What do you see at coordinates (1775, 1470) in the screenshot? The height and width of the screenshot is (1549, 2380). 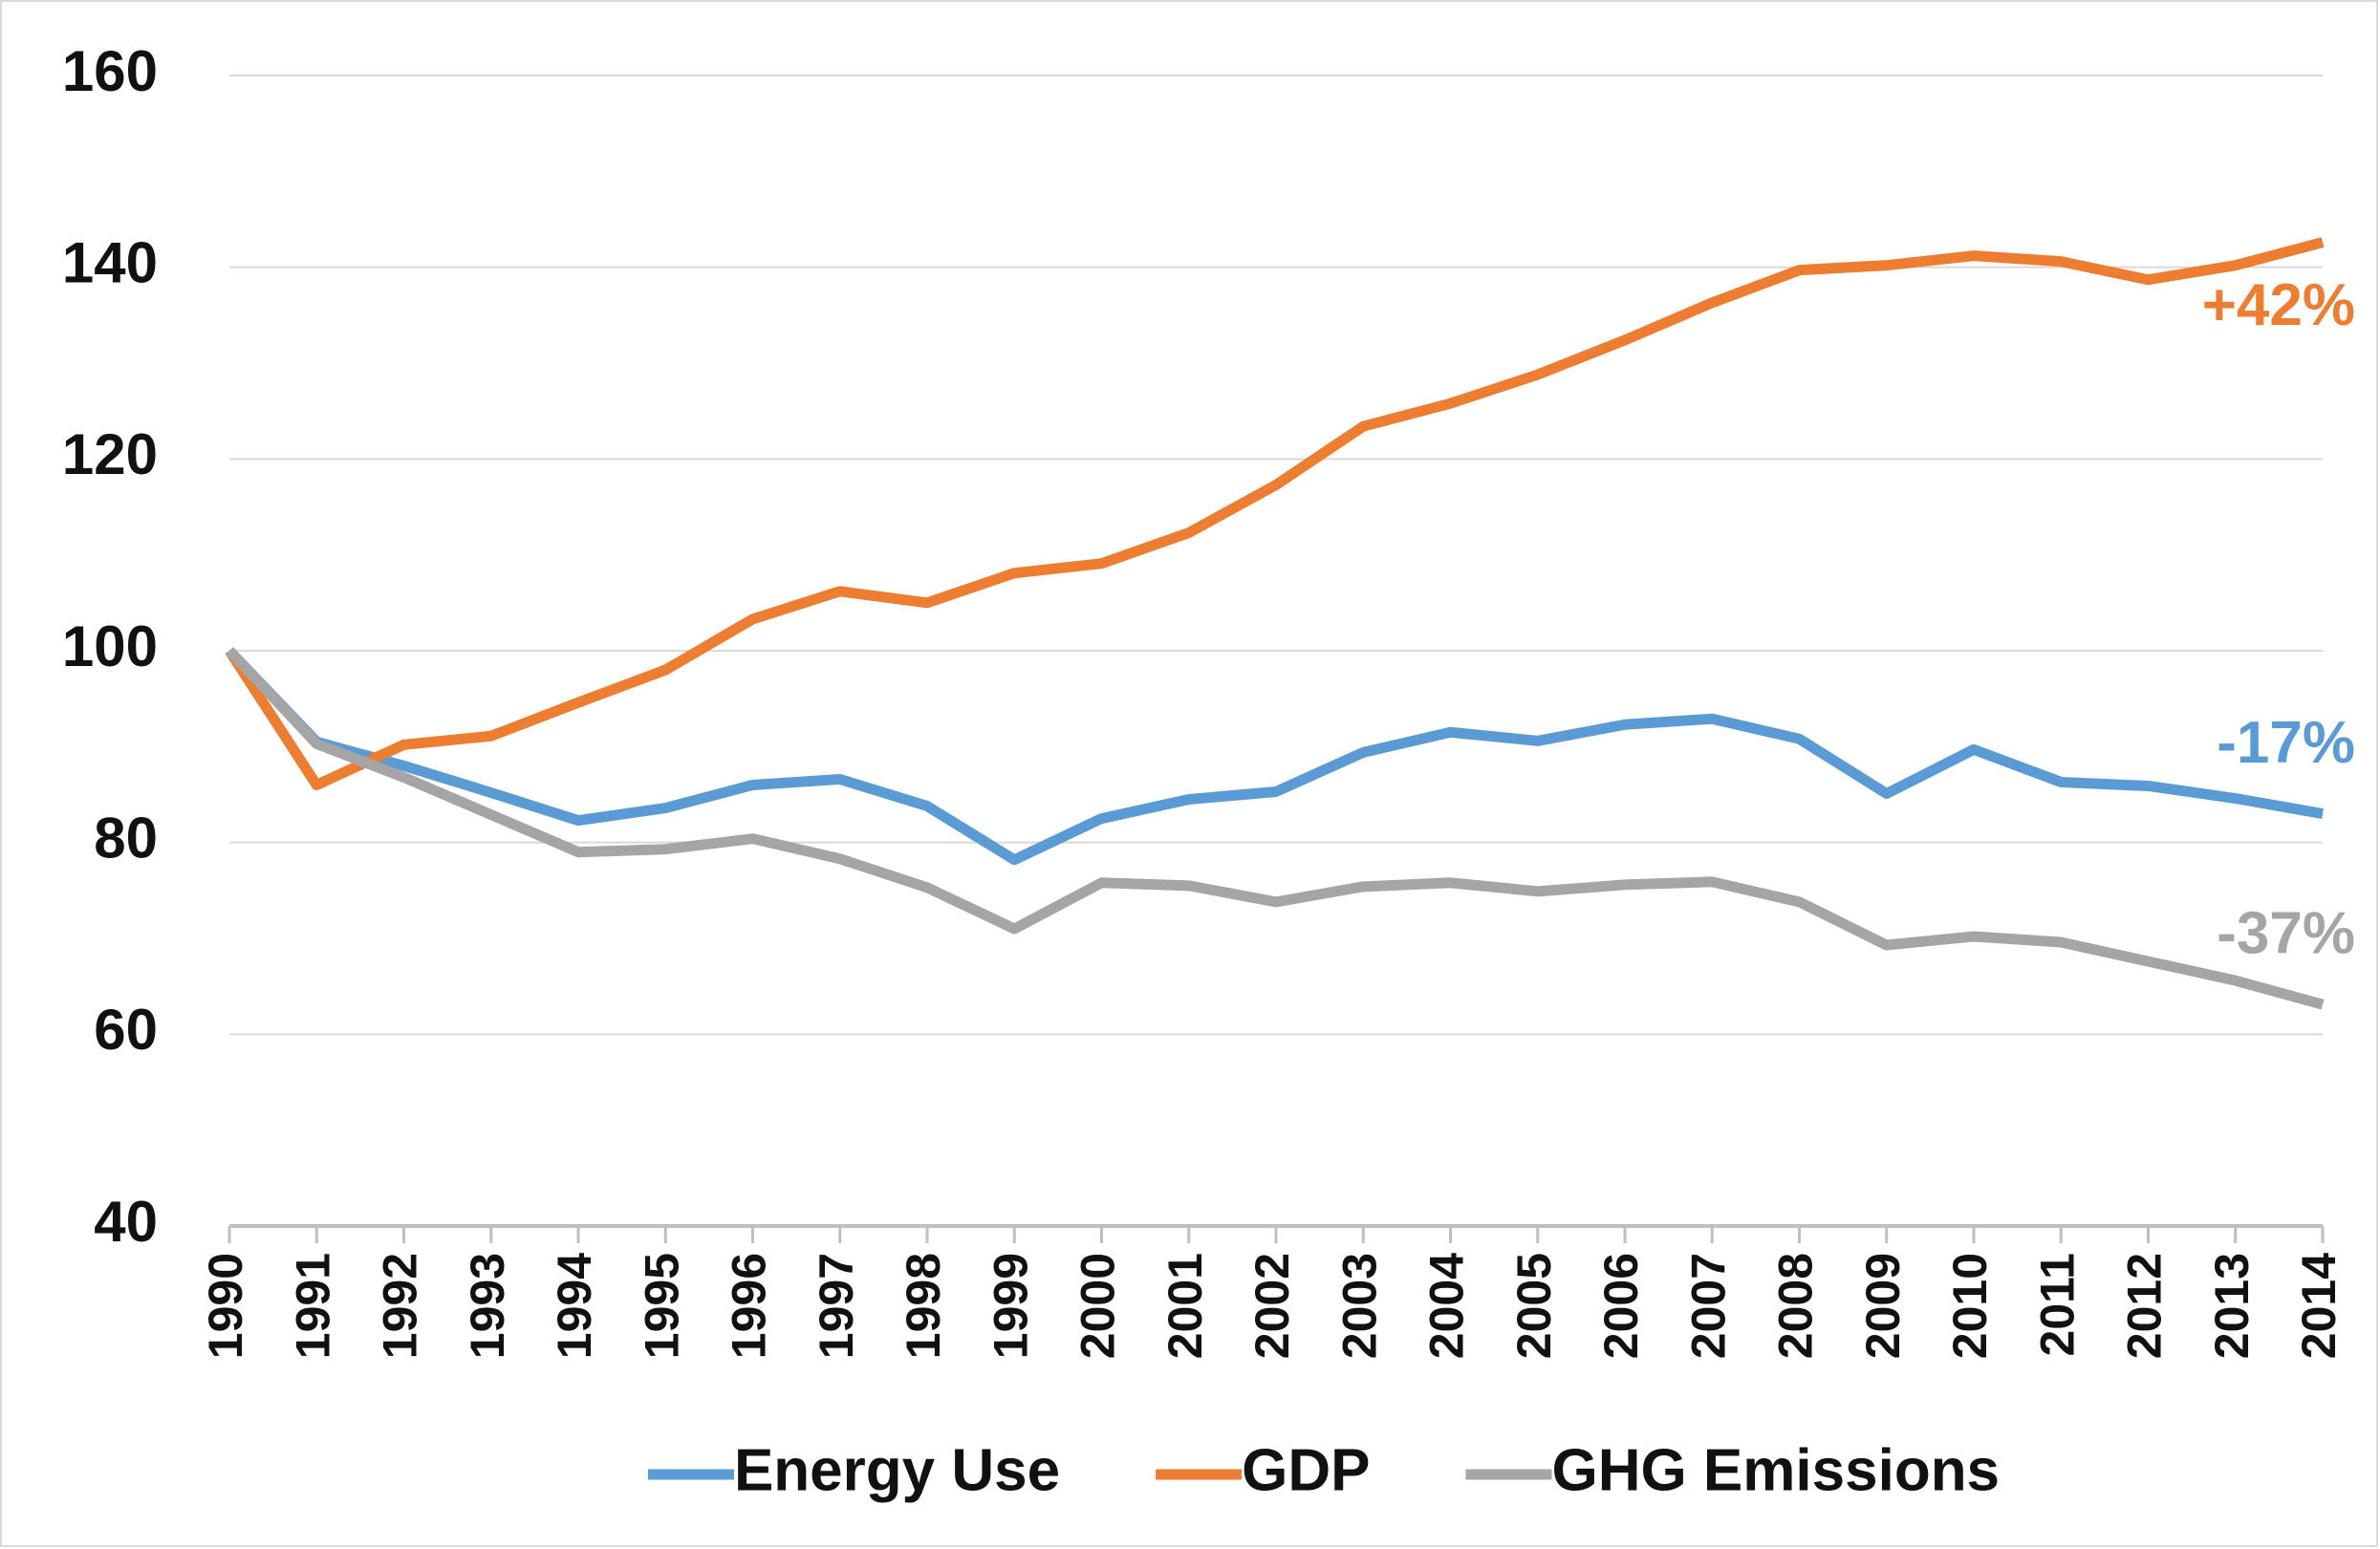 I see `legend-label: GHG Emissions` at bounding box center [1775, 1470].